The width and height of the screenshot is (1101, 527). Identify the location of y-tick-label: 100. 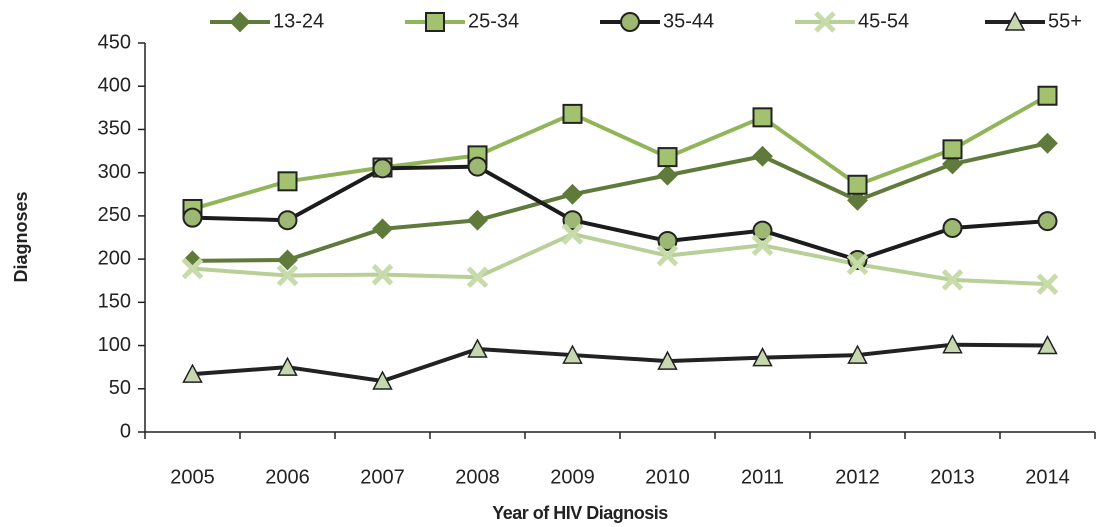
(114, 345).